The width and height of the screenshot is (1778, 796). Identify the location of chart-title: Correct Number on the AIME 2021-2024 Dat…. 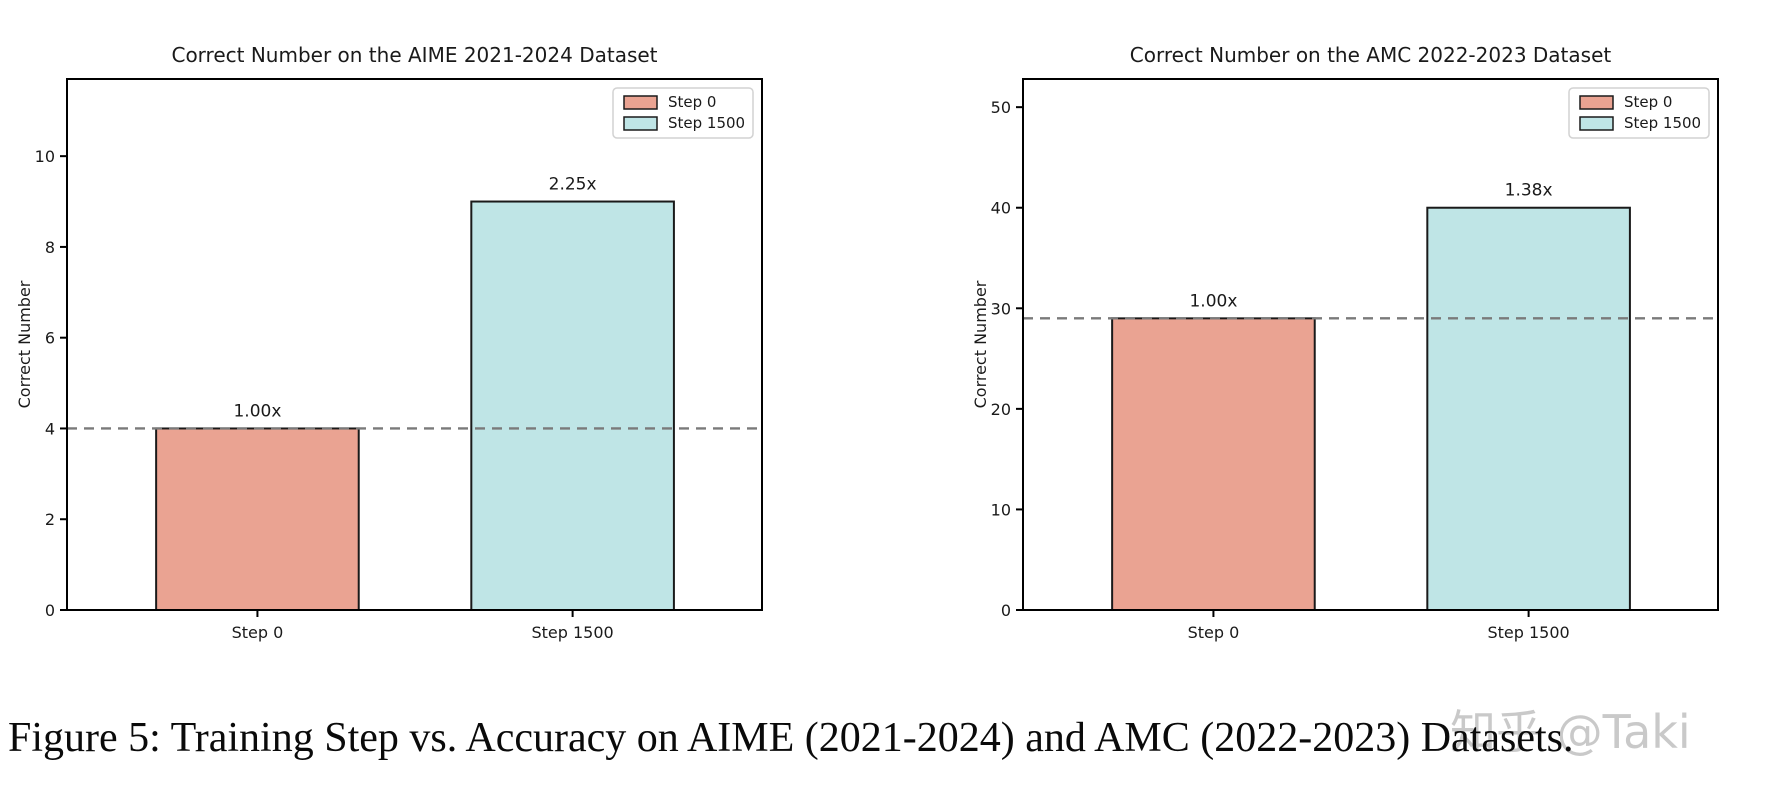
(414, 55).